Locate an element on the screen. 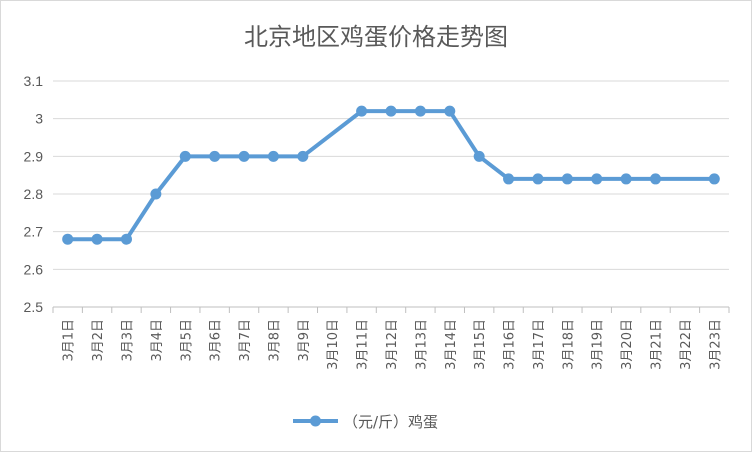 This screenshot has height=452, width=752. y-axis-ticks: 2.5 2.6 2.7 2.8 2.9 3 3.1 is located at coordinates (34, 194).